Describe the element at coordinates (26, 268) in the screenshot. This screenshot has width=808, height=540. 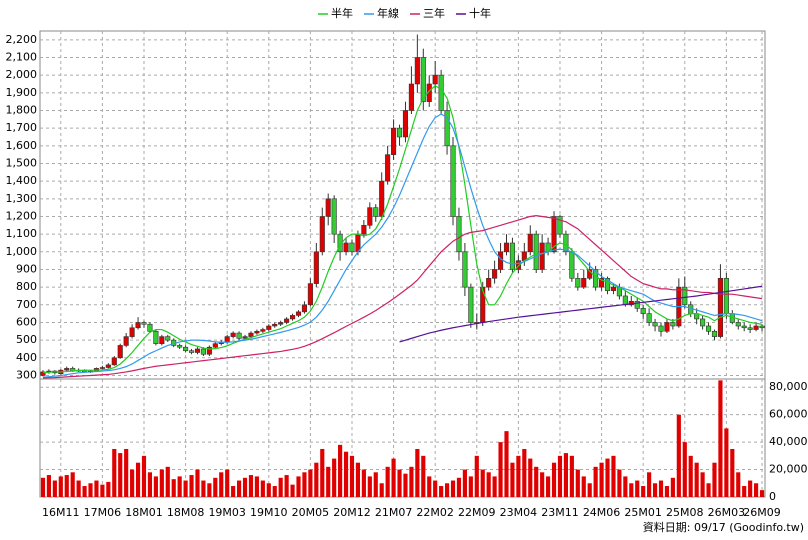
I see `y-tick-label: 900` at that location.